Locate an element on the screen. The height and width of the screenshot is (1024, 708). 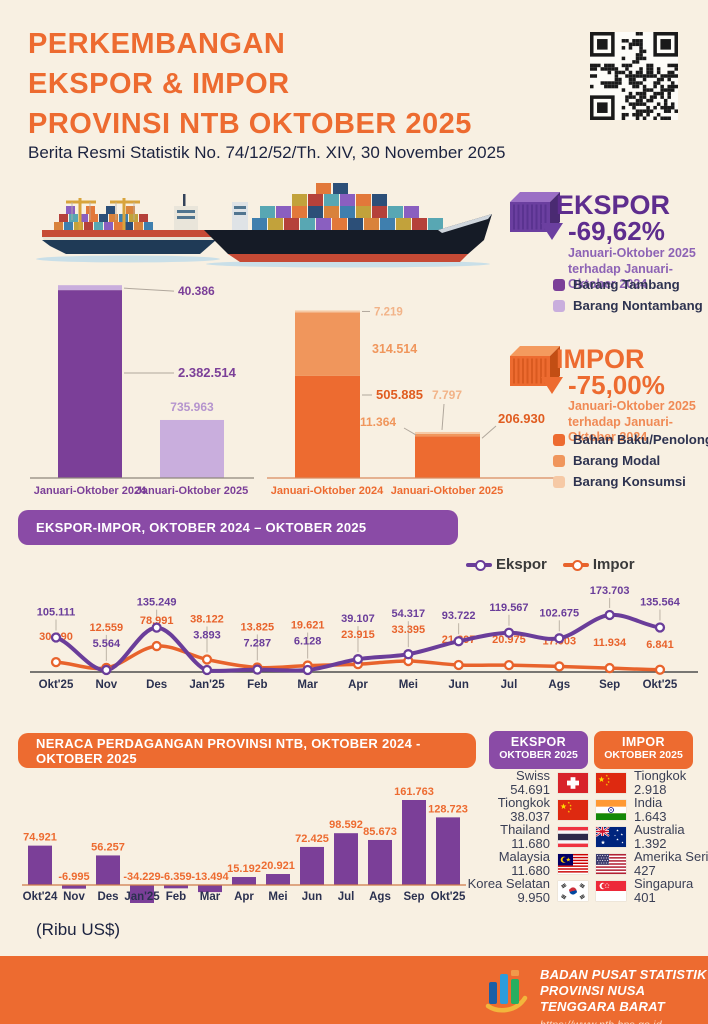
legend-item: Barang Modal is located at coordinates (630, 460).